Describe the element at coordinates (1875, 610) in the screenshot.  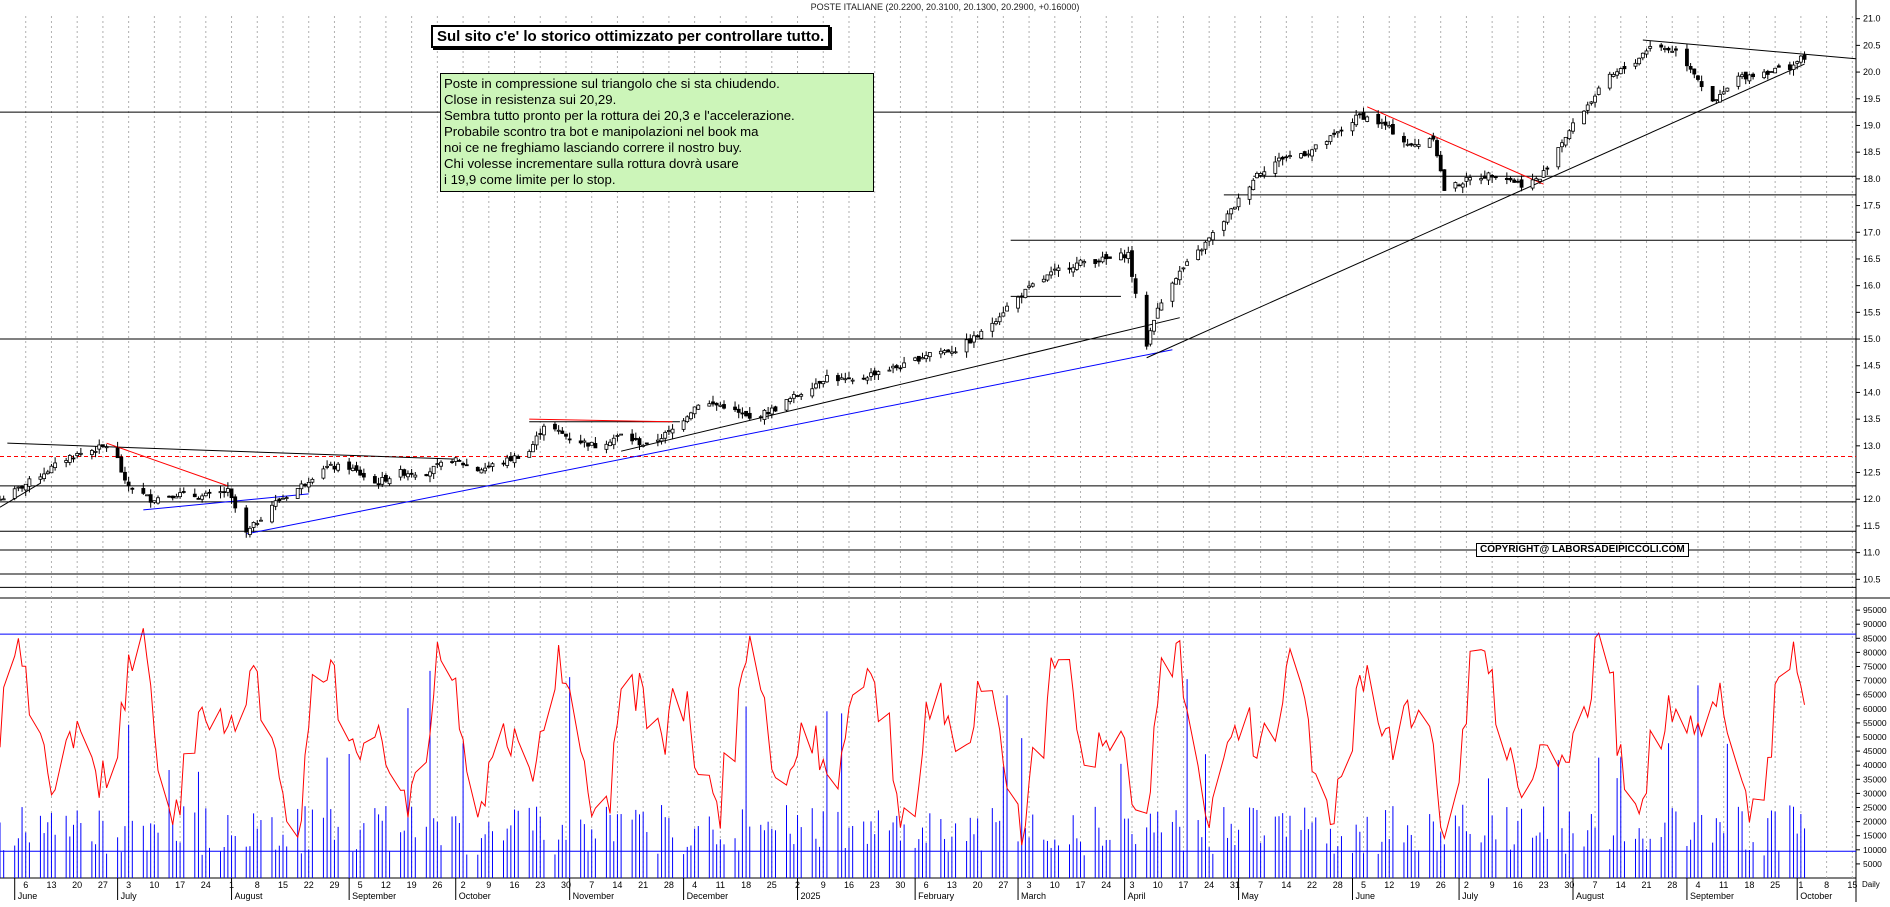
I see `y-tick-label: 95000` at that location.